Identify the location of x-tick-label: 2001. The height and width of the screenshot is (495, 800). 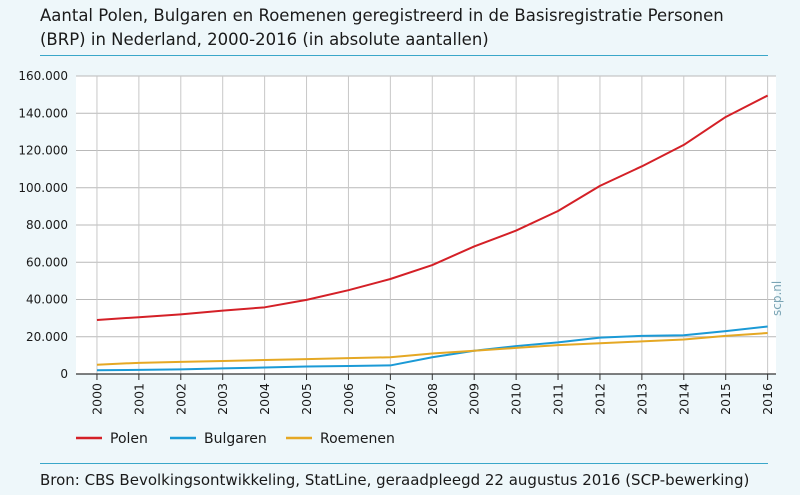
(138, 399).